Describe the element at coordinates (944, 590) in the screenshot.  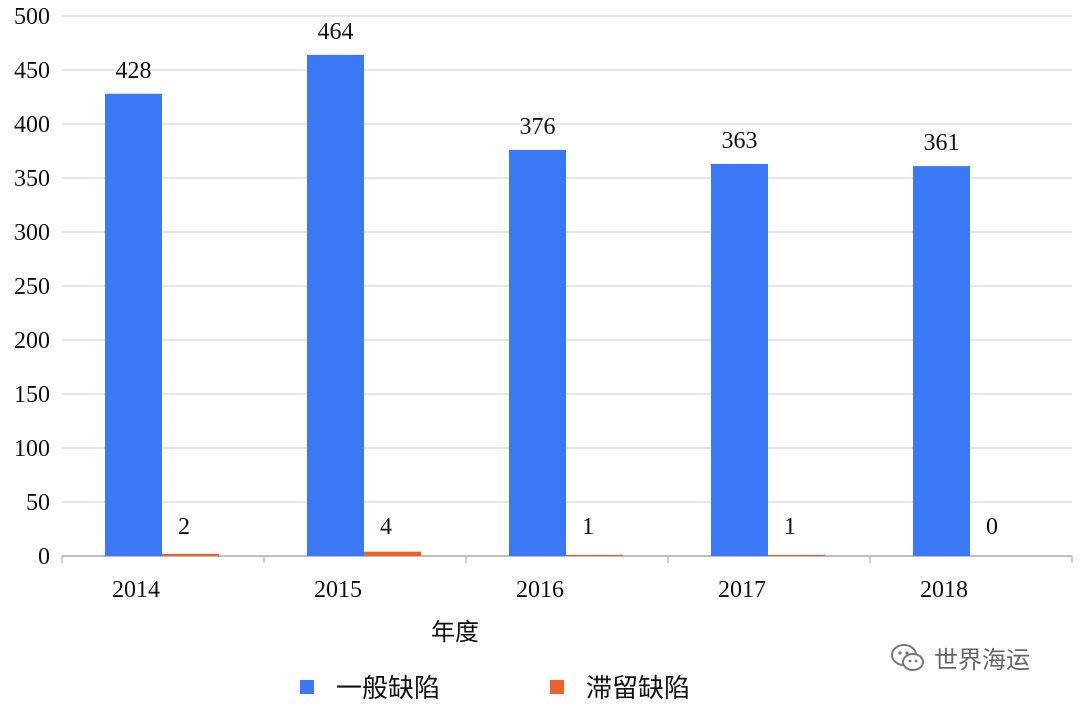
I see `x-tick-label: 2018` at that location.